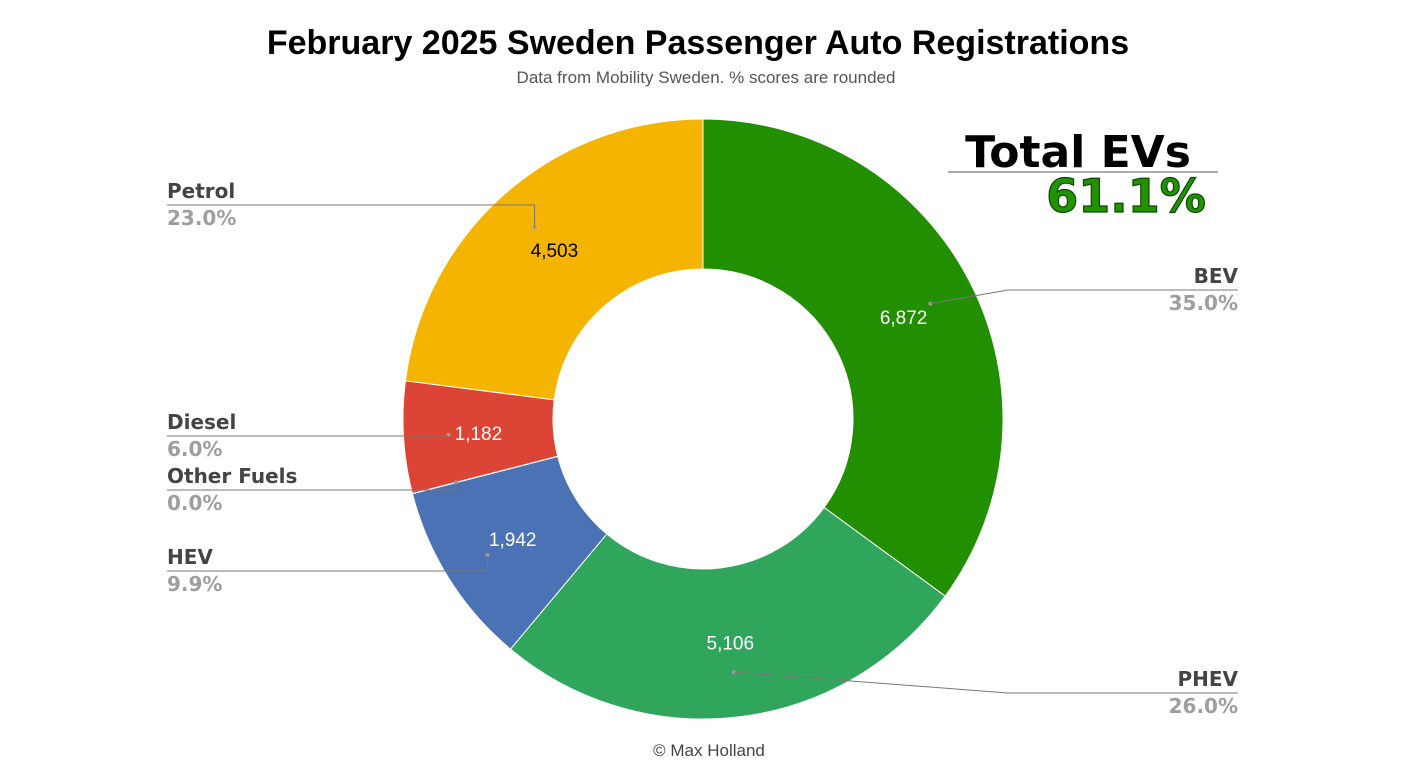 The height and width of the screenshot is (782, 1406). I want to click on leader-line-bev, so click(1084, 297).